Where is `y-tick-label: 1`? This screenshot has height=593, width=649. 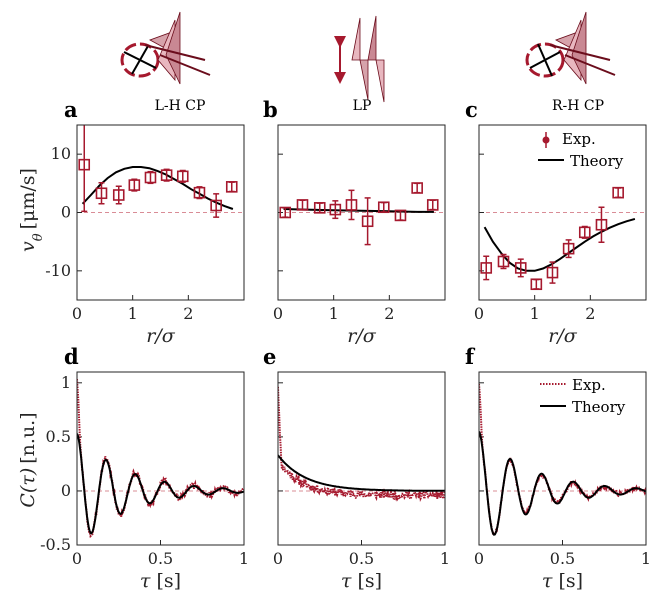
y-tick-label: 1 is located at coordinates (66, 382).